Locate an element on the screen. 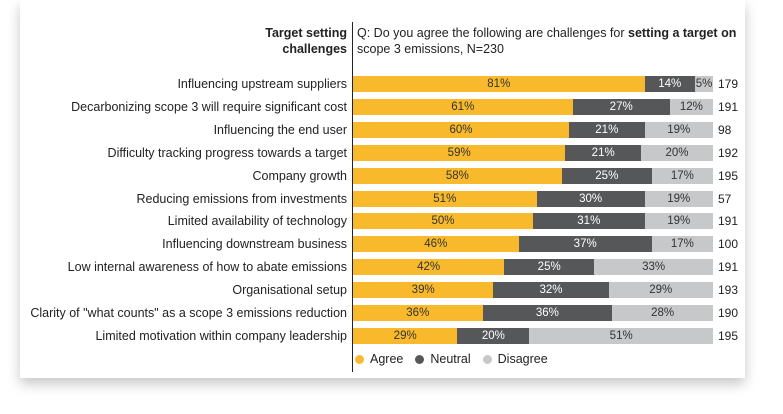 Image resolution: width=783 pixels, height=414 pixels. bar-segment-agree: 58% is located at coordinates (457, 175).